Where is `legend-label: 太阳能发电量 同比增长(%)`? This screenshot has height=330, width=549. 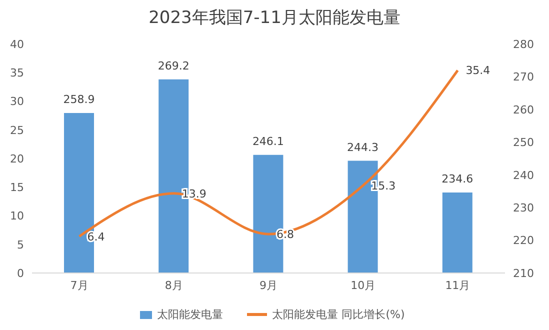
legend-label: 太阳能发电量 同比增长(%) is located at coordinates (338, 314).